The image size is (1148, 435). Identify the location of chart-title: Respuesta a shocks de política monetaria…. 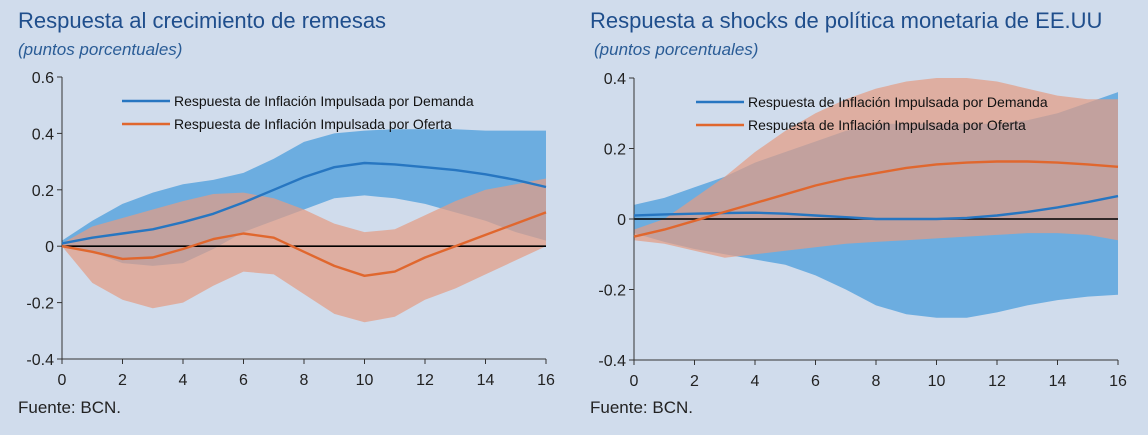
(846, 20).